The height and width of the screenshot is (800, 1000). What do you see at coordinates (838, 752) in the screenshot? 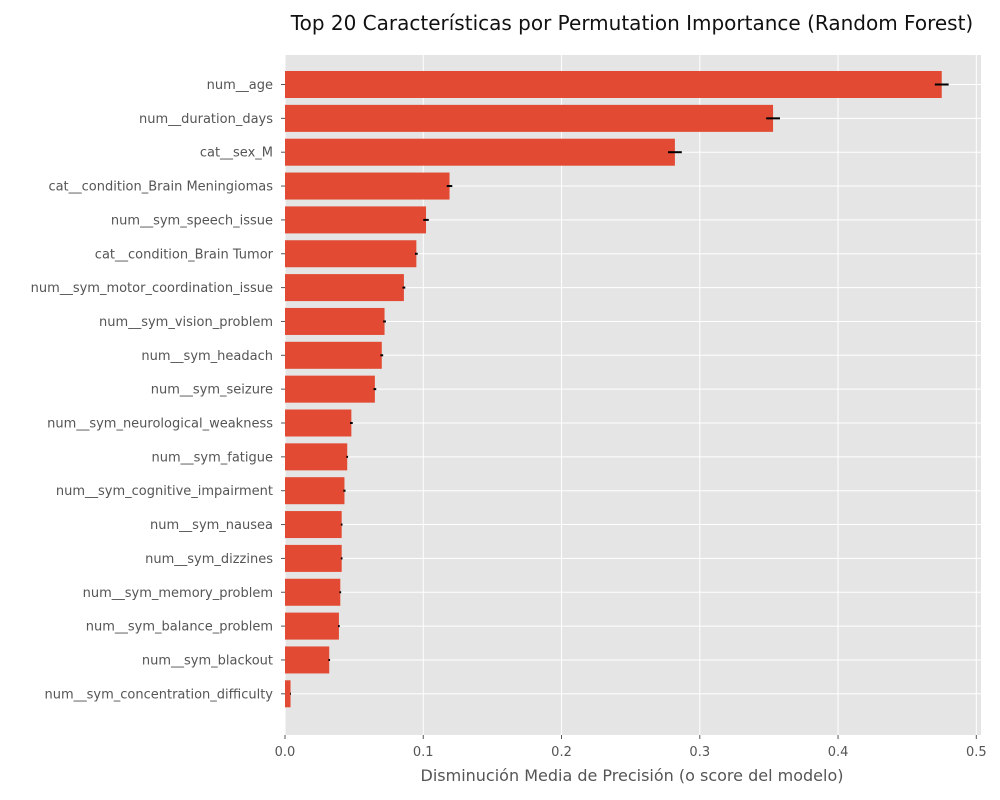
I see `x-tick-label: 0.4` at bounding box center [838, 752].